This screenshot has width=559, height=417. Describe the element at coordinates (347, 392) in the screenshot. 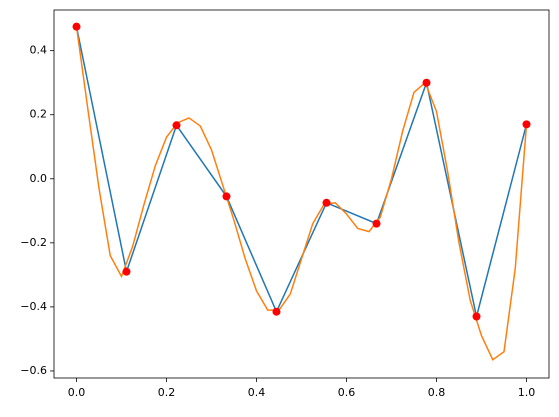

I see `x-tick-label: 0.6` at that location.